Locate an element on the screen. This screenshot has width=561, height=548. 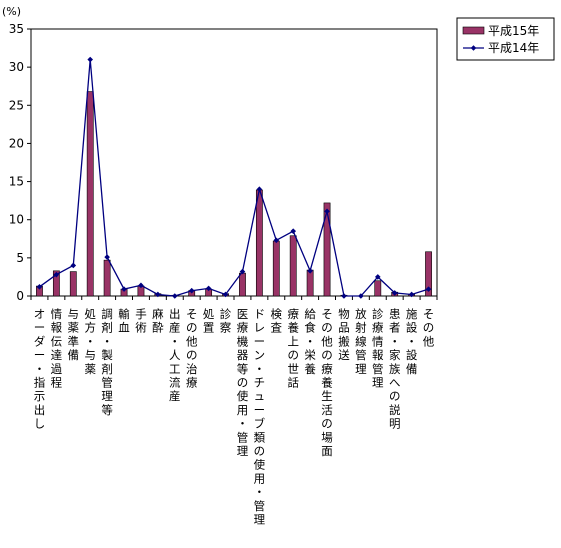
y-axis-unit-label: (%) is located at coordinates (11, 11).